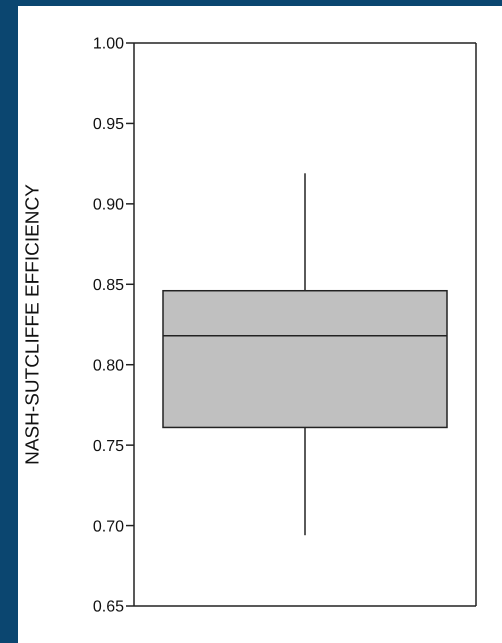  Describe the element at coordinates (33, 324) in the screenshot. I see `y-axis-title: NASH-SUTCLIFFE EFFICIENCY` at that location.